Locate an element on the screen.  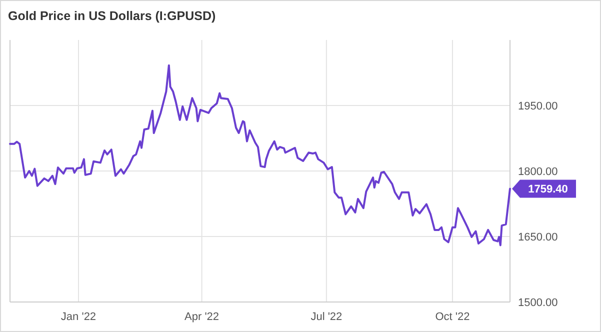
x-tick-label: Jan '22 is located at coordinates (78, 317).